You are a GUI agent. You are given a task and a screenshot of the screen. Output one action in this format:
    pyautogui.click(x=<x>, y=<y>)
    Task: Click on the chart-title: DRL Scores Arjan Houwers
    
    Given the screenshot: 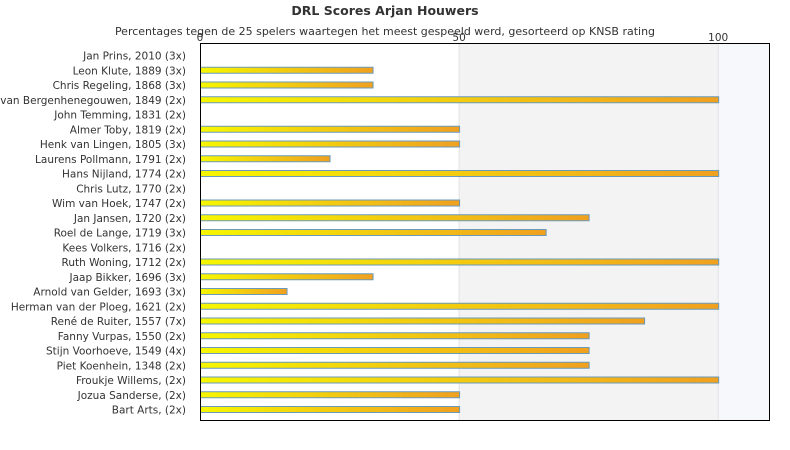 What is the action you would take?
    pyautogui.click(x=385, y=10)
    